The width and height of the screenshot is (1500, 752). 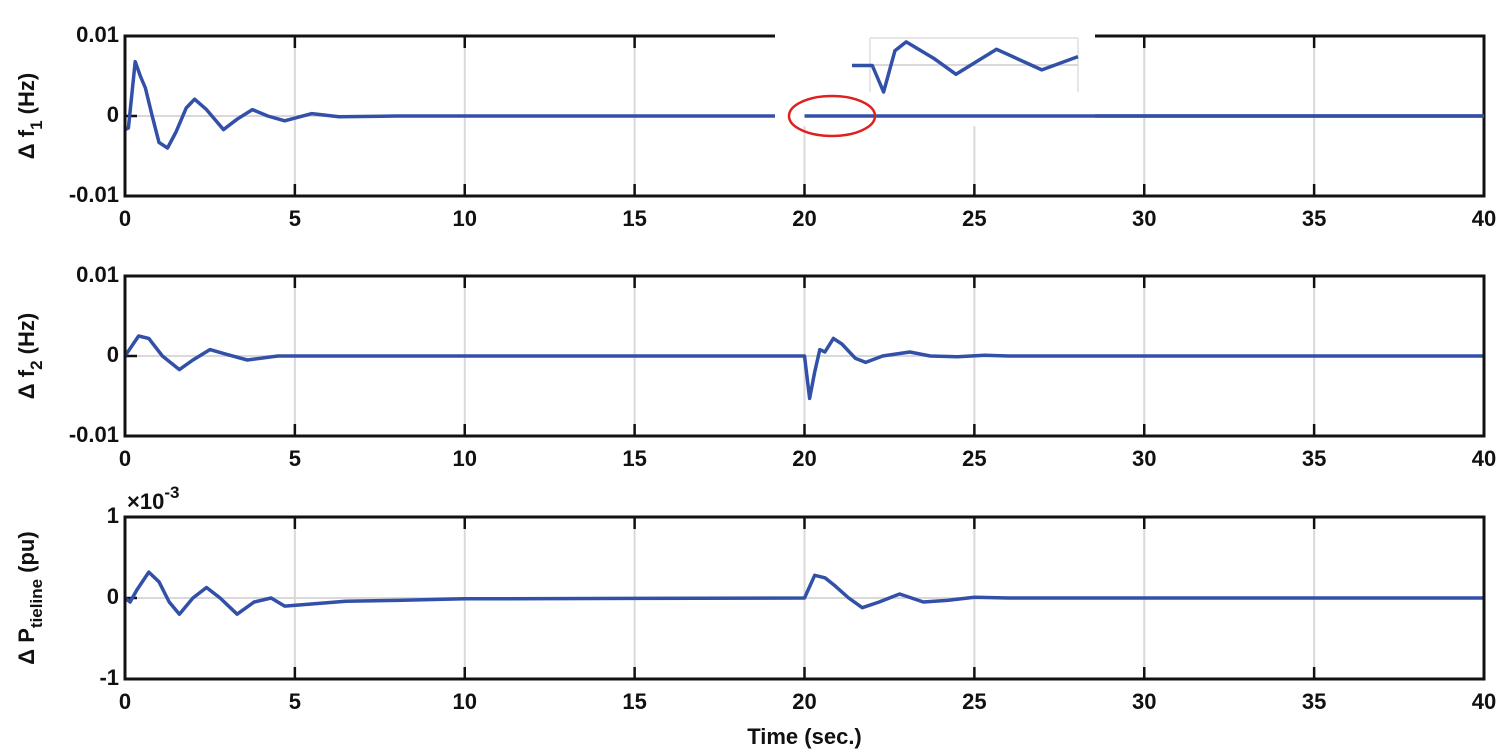 I want to click on inset-background, so click(x=935, y=78).